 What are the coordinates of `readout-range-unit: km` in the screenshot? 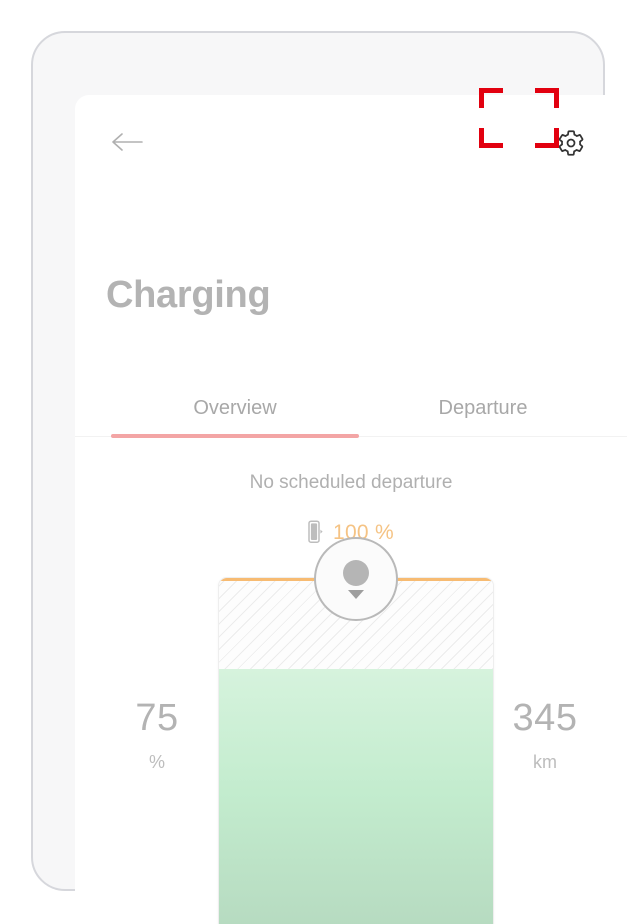 It's located at (545, 762).